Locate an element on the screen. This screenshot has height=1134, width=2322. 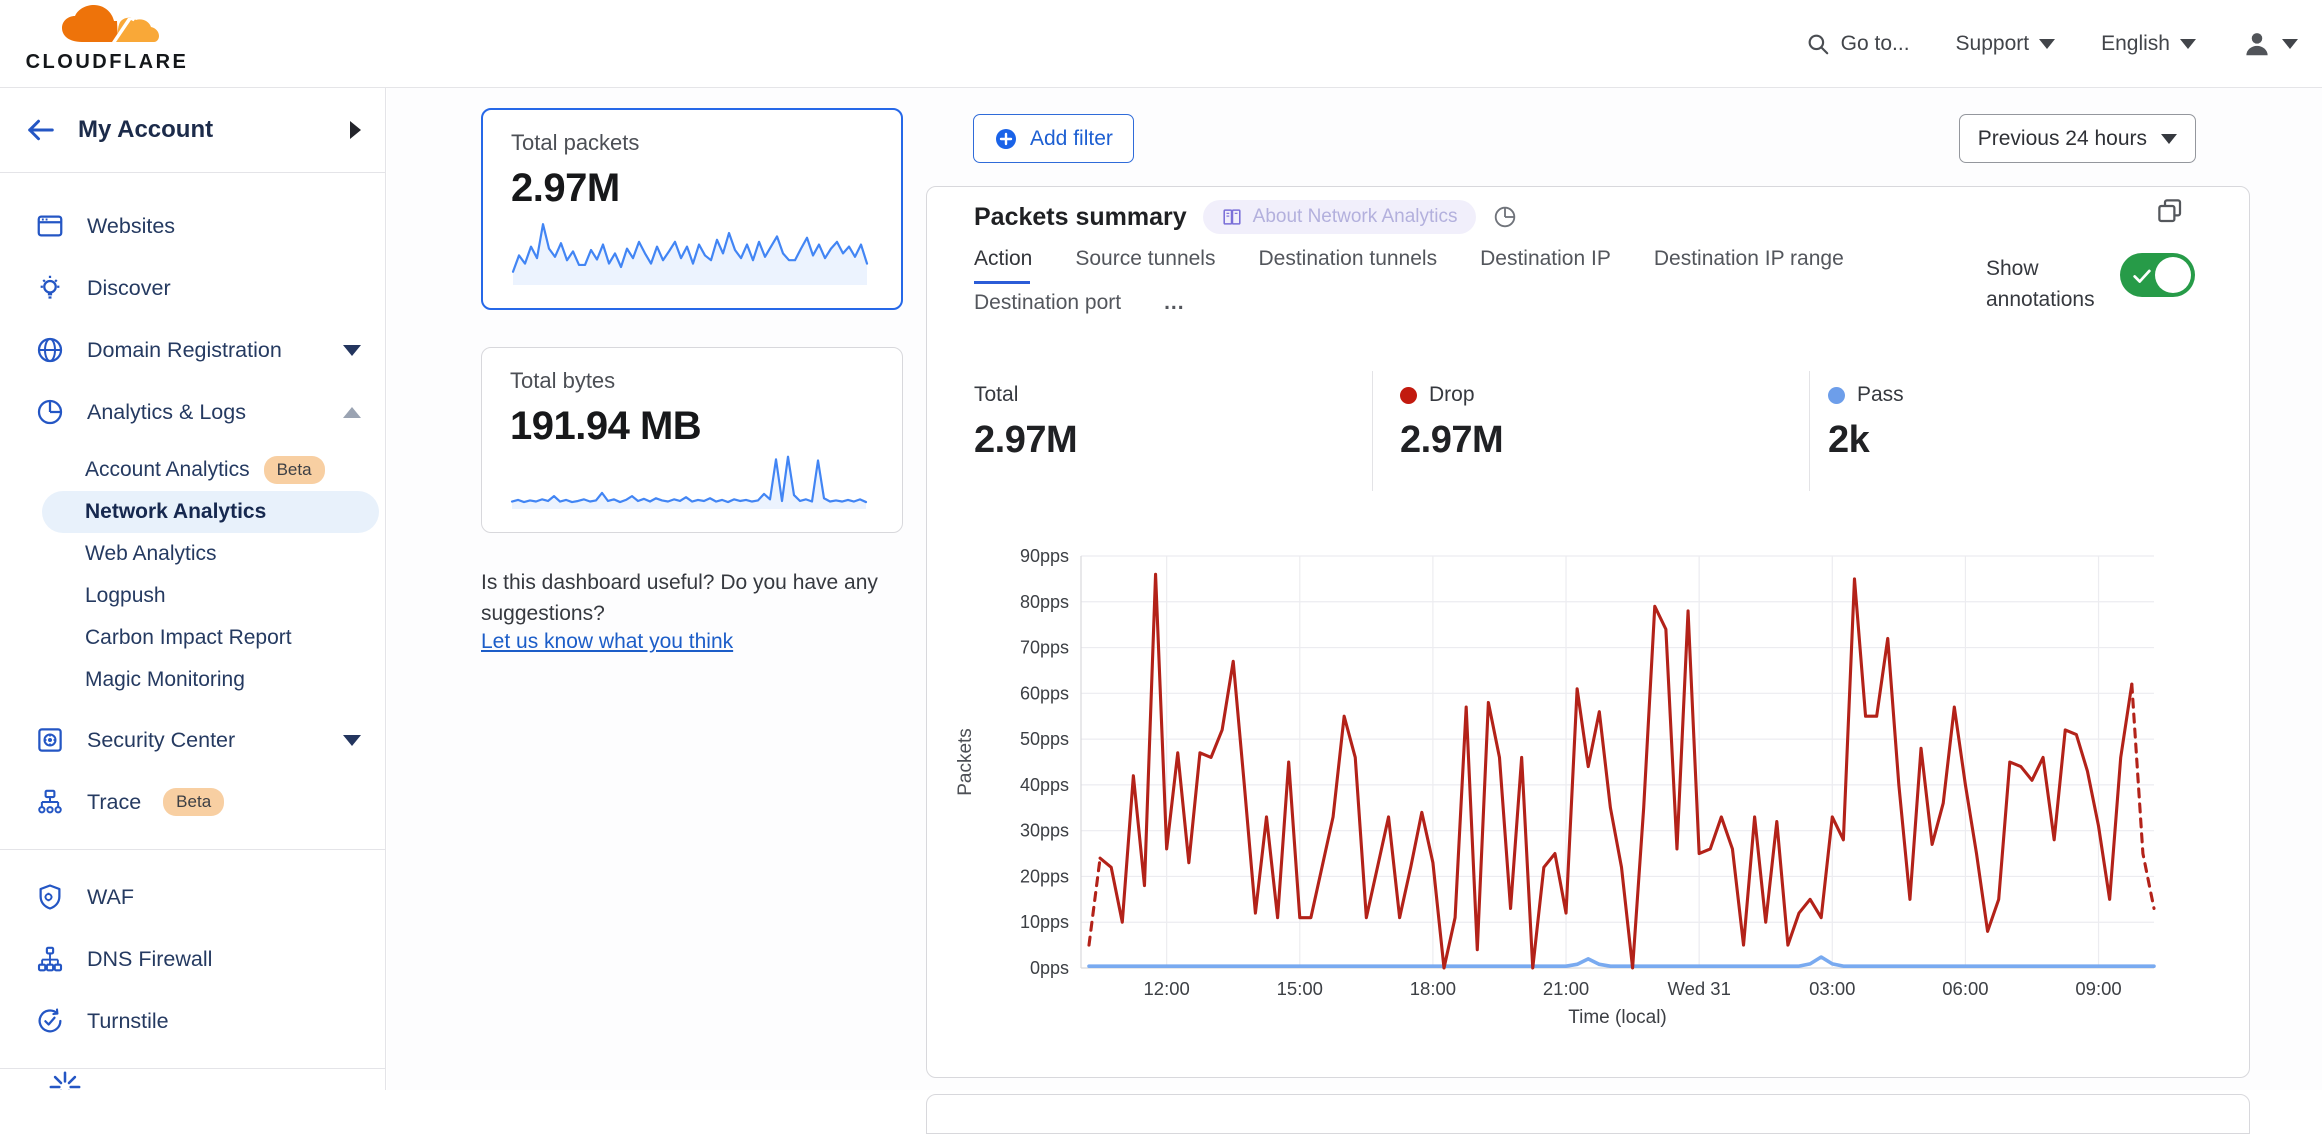
stat-value: 2.97M is located at coordinates (1452, 440).